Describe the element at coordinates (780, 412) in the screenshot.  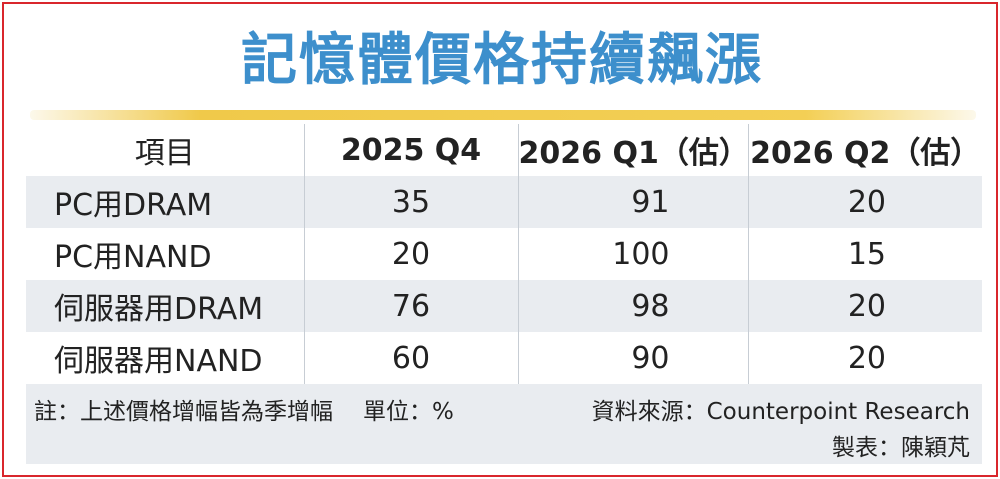
I see `source-credit: 資料來源：Counterpoint Research` at that location.